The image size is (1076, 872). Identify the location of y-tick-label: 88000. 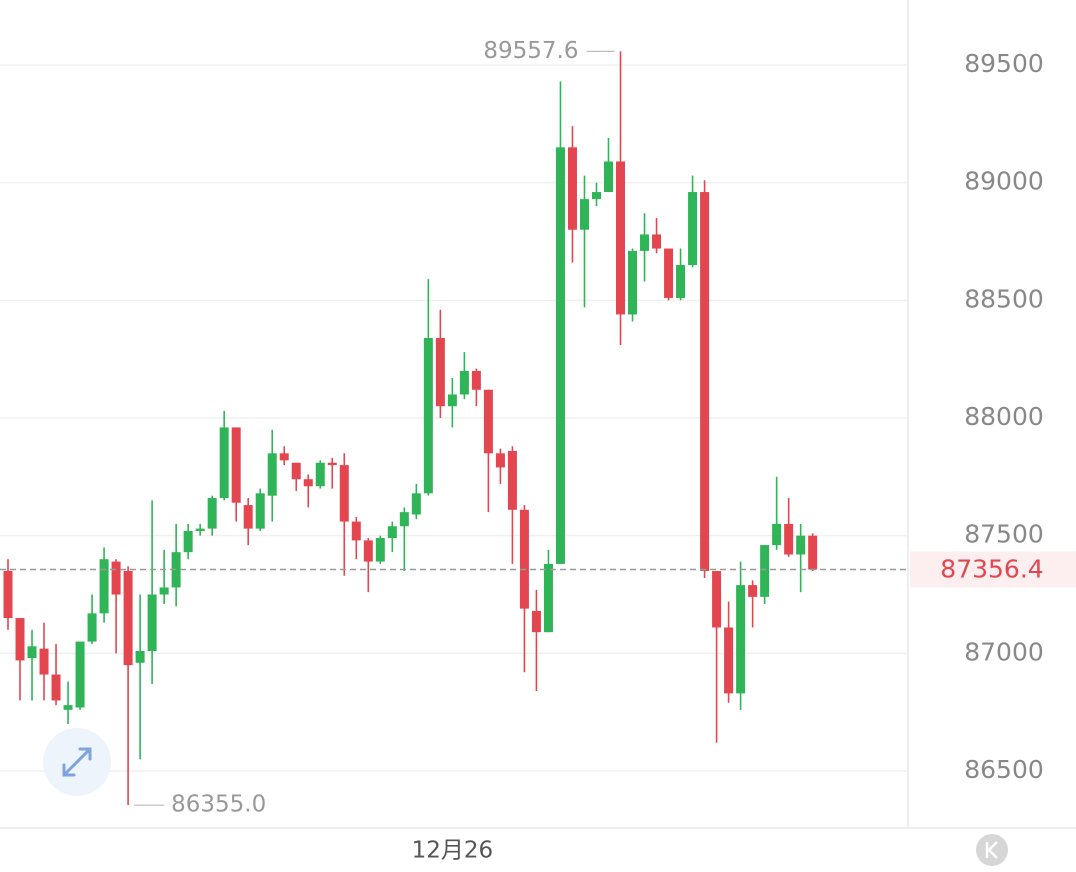
(1004, 416).